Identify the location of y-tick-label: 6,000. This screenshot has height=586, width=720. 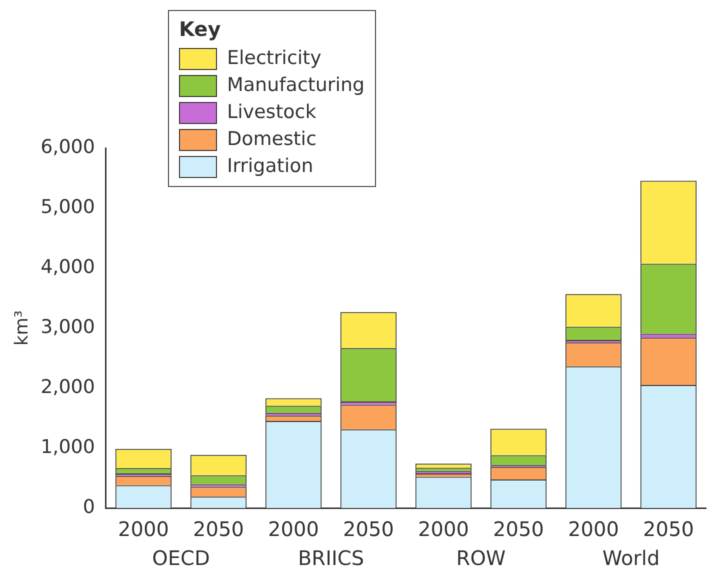
(67, 147).